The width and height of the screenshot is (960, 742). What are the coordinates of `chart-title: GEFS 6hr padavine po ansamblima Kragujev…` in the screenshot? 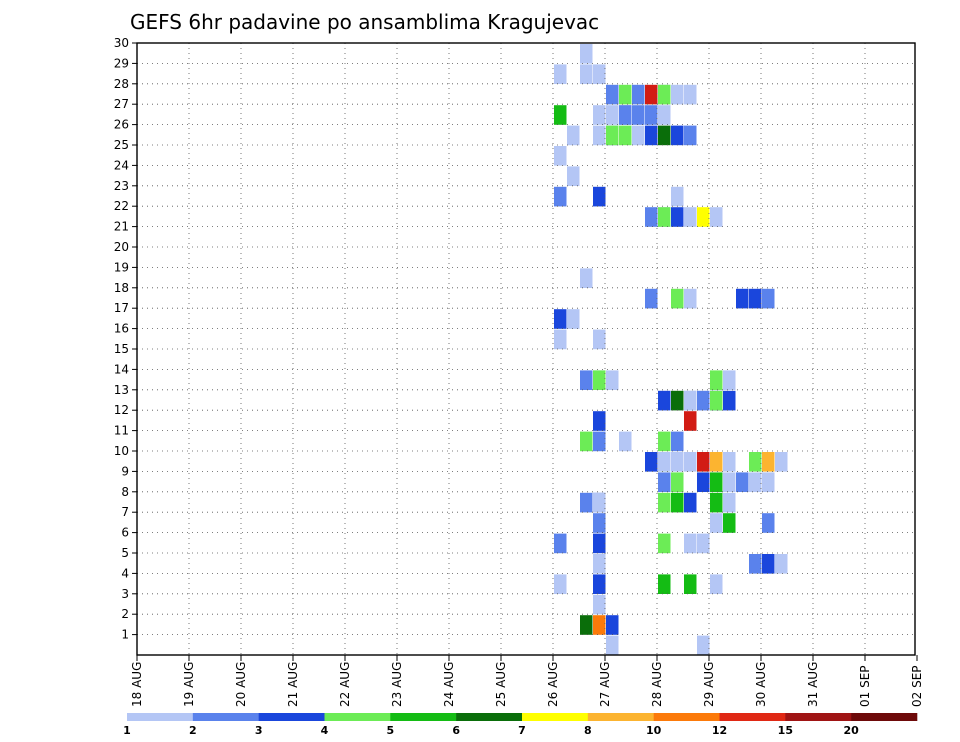 It's located at (364, 22).